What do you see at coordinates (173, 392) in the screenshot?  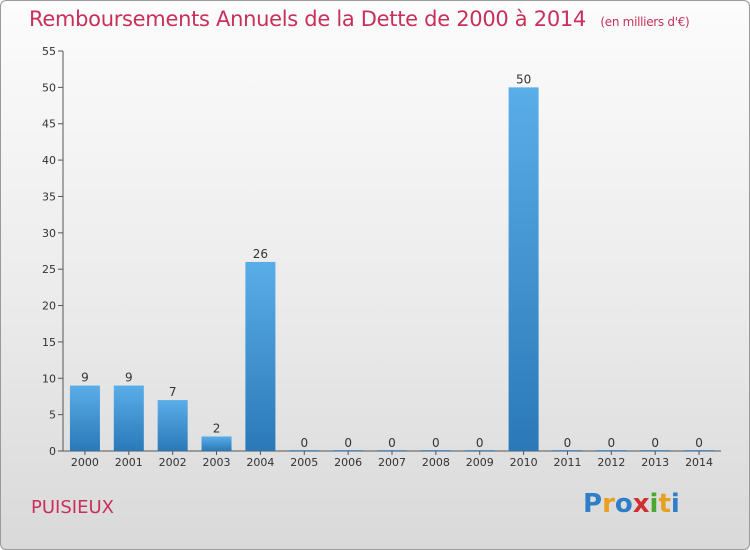 I see `value-label-2002: 7` at bounding box center [173, 392].